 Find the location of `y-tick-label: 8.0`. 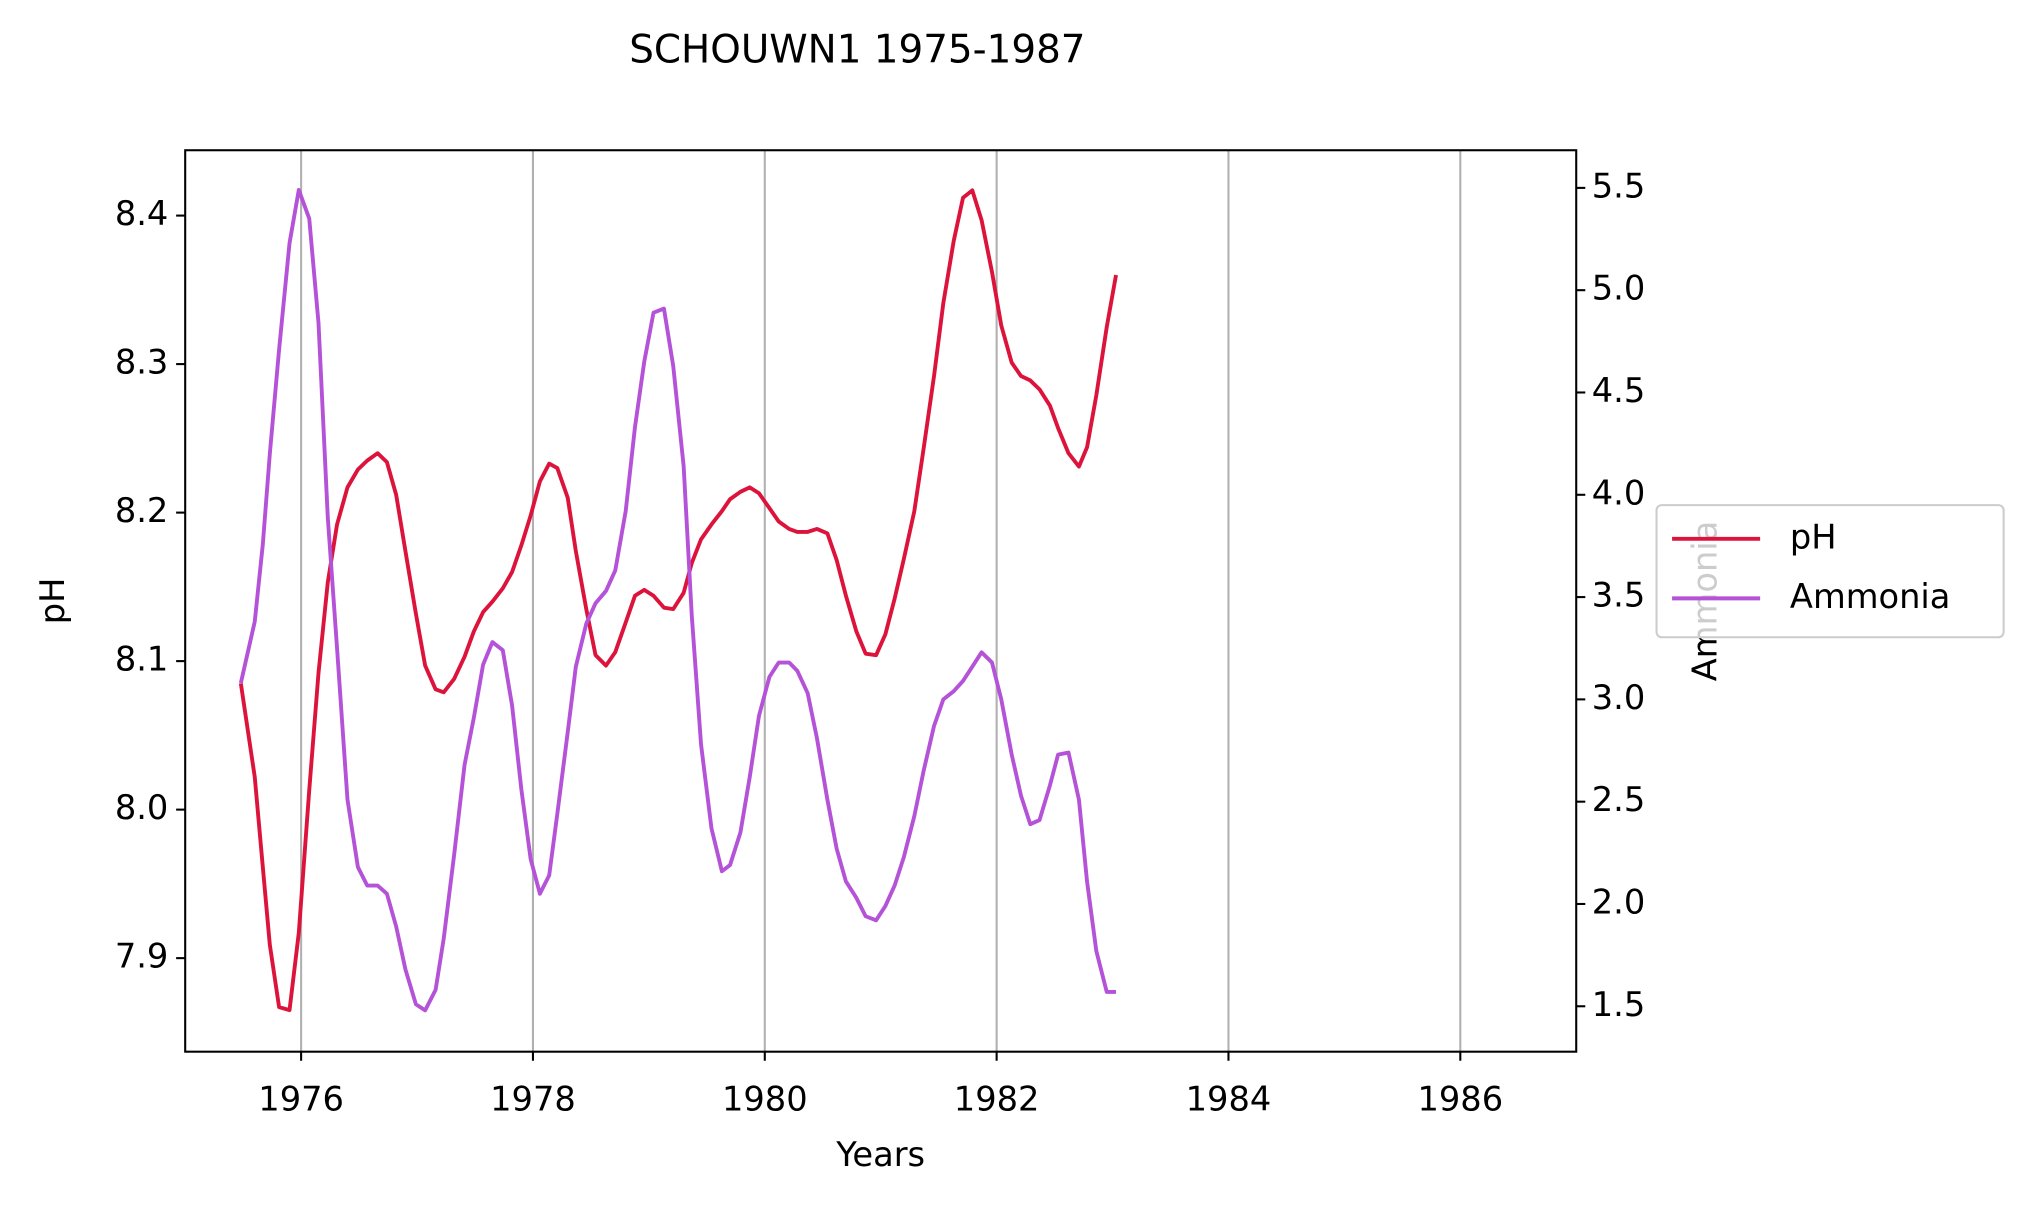

y-tick-label: 8.0 is located at coordinates (142, 807).